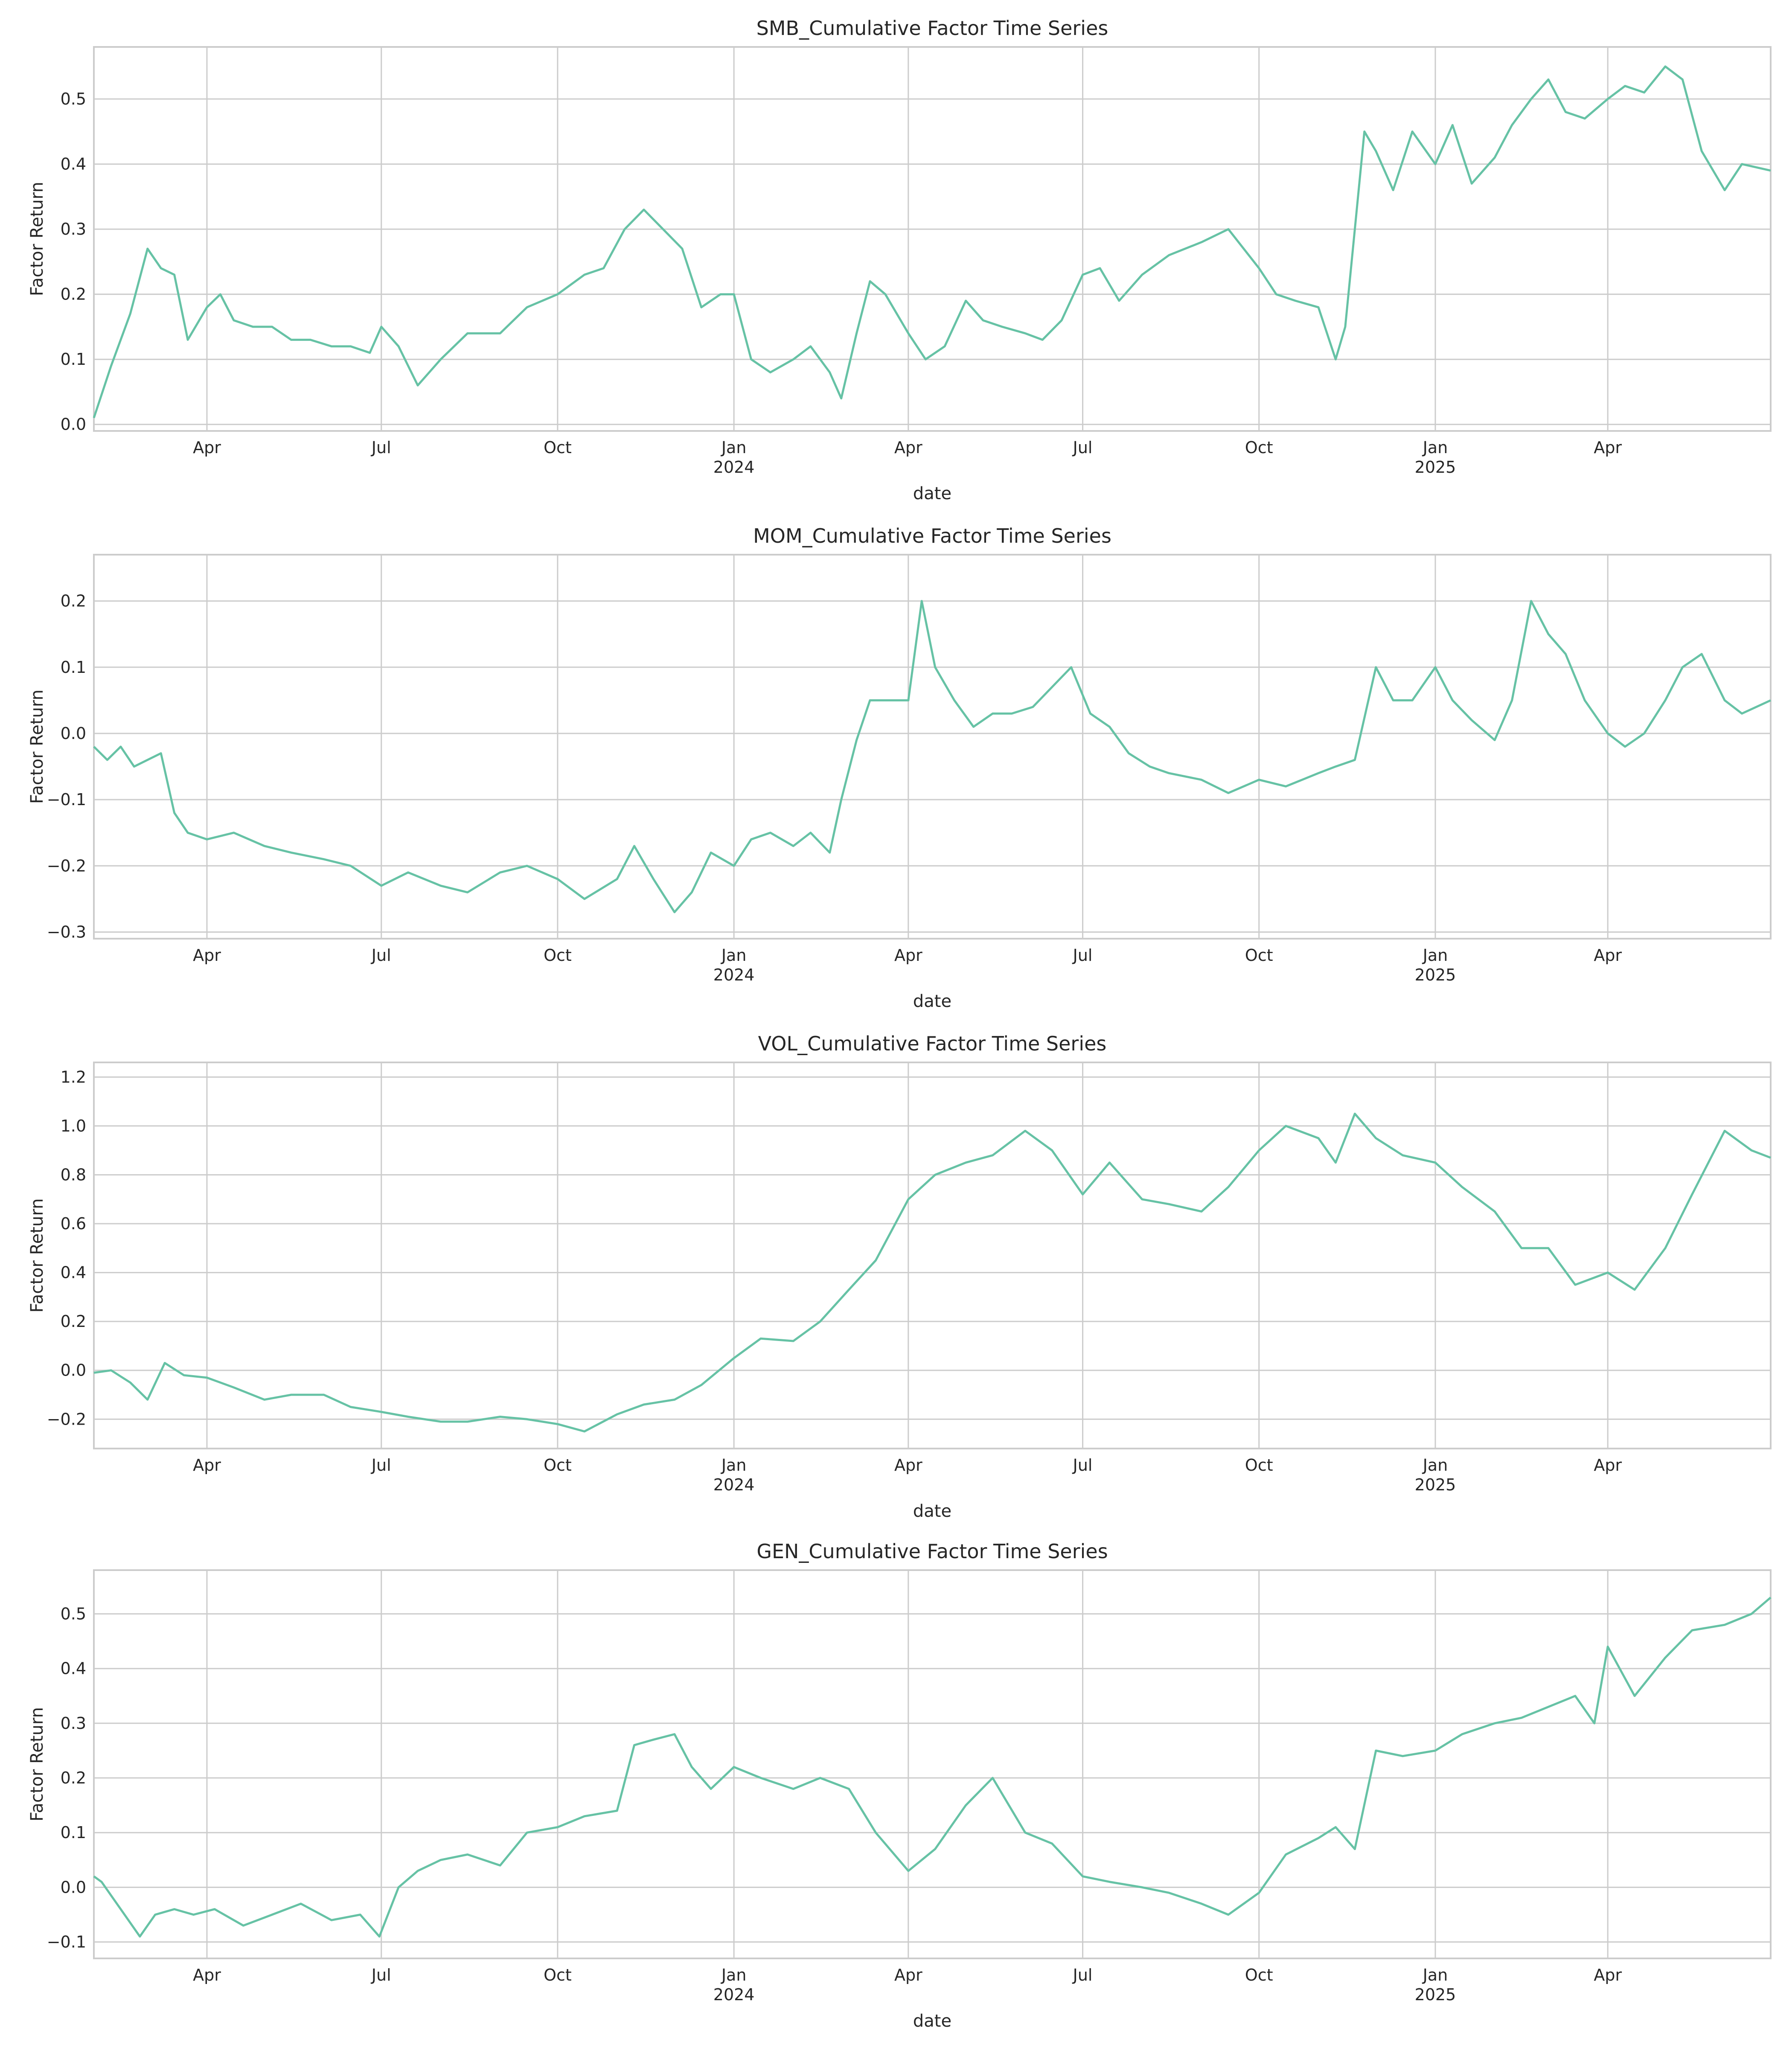 This screenshot has height=2048, width=1792. What do you see at coordinates (932, 29) in the screenshot?
I see `chart-title: SMB_Cumulative Factor Time Series` at bounding box center [932, 29].